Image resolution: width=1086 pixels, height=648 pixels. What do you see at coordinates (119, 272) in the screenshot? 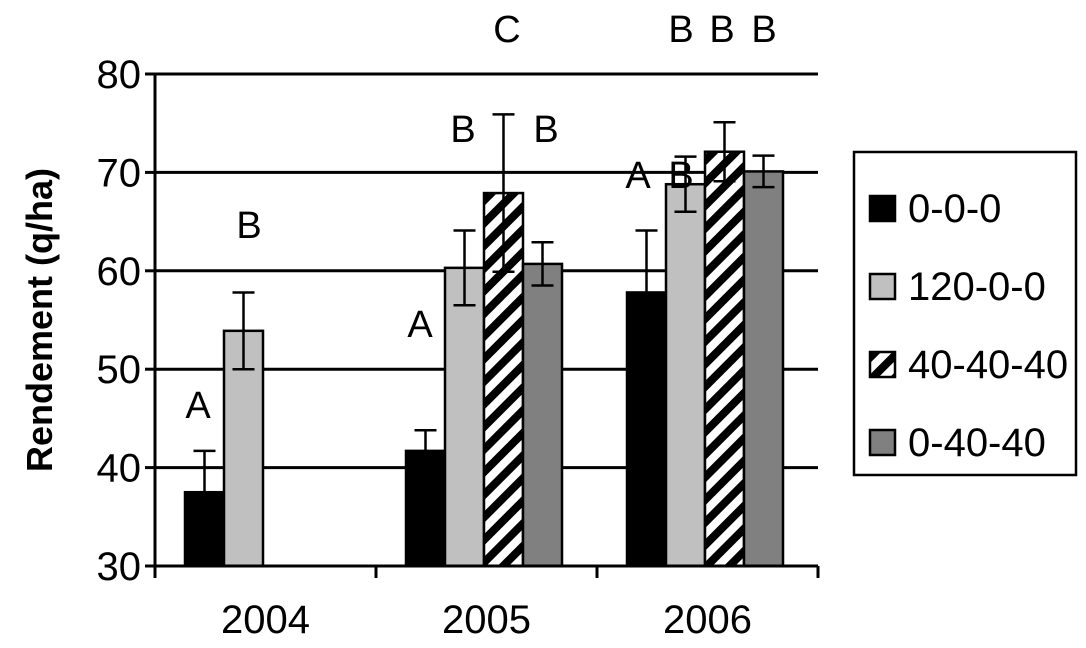
I see `y-tick-label: 60` at bounding box center [119, 272].